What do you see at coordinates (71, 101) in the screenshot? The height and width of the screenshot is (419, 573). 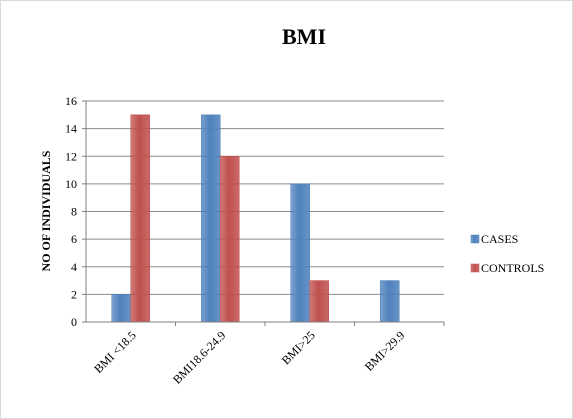 I see `y-tick-label: 16` at bounding box center [71, 101].